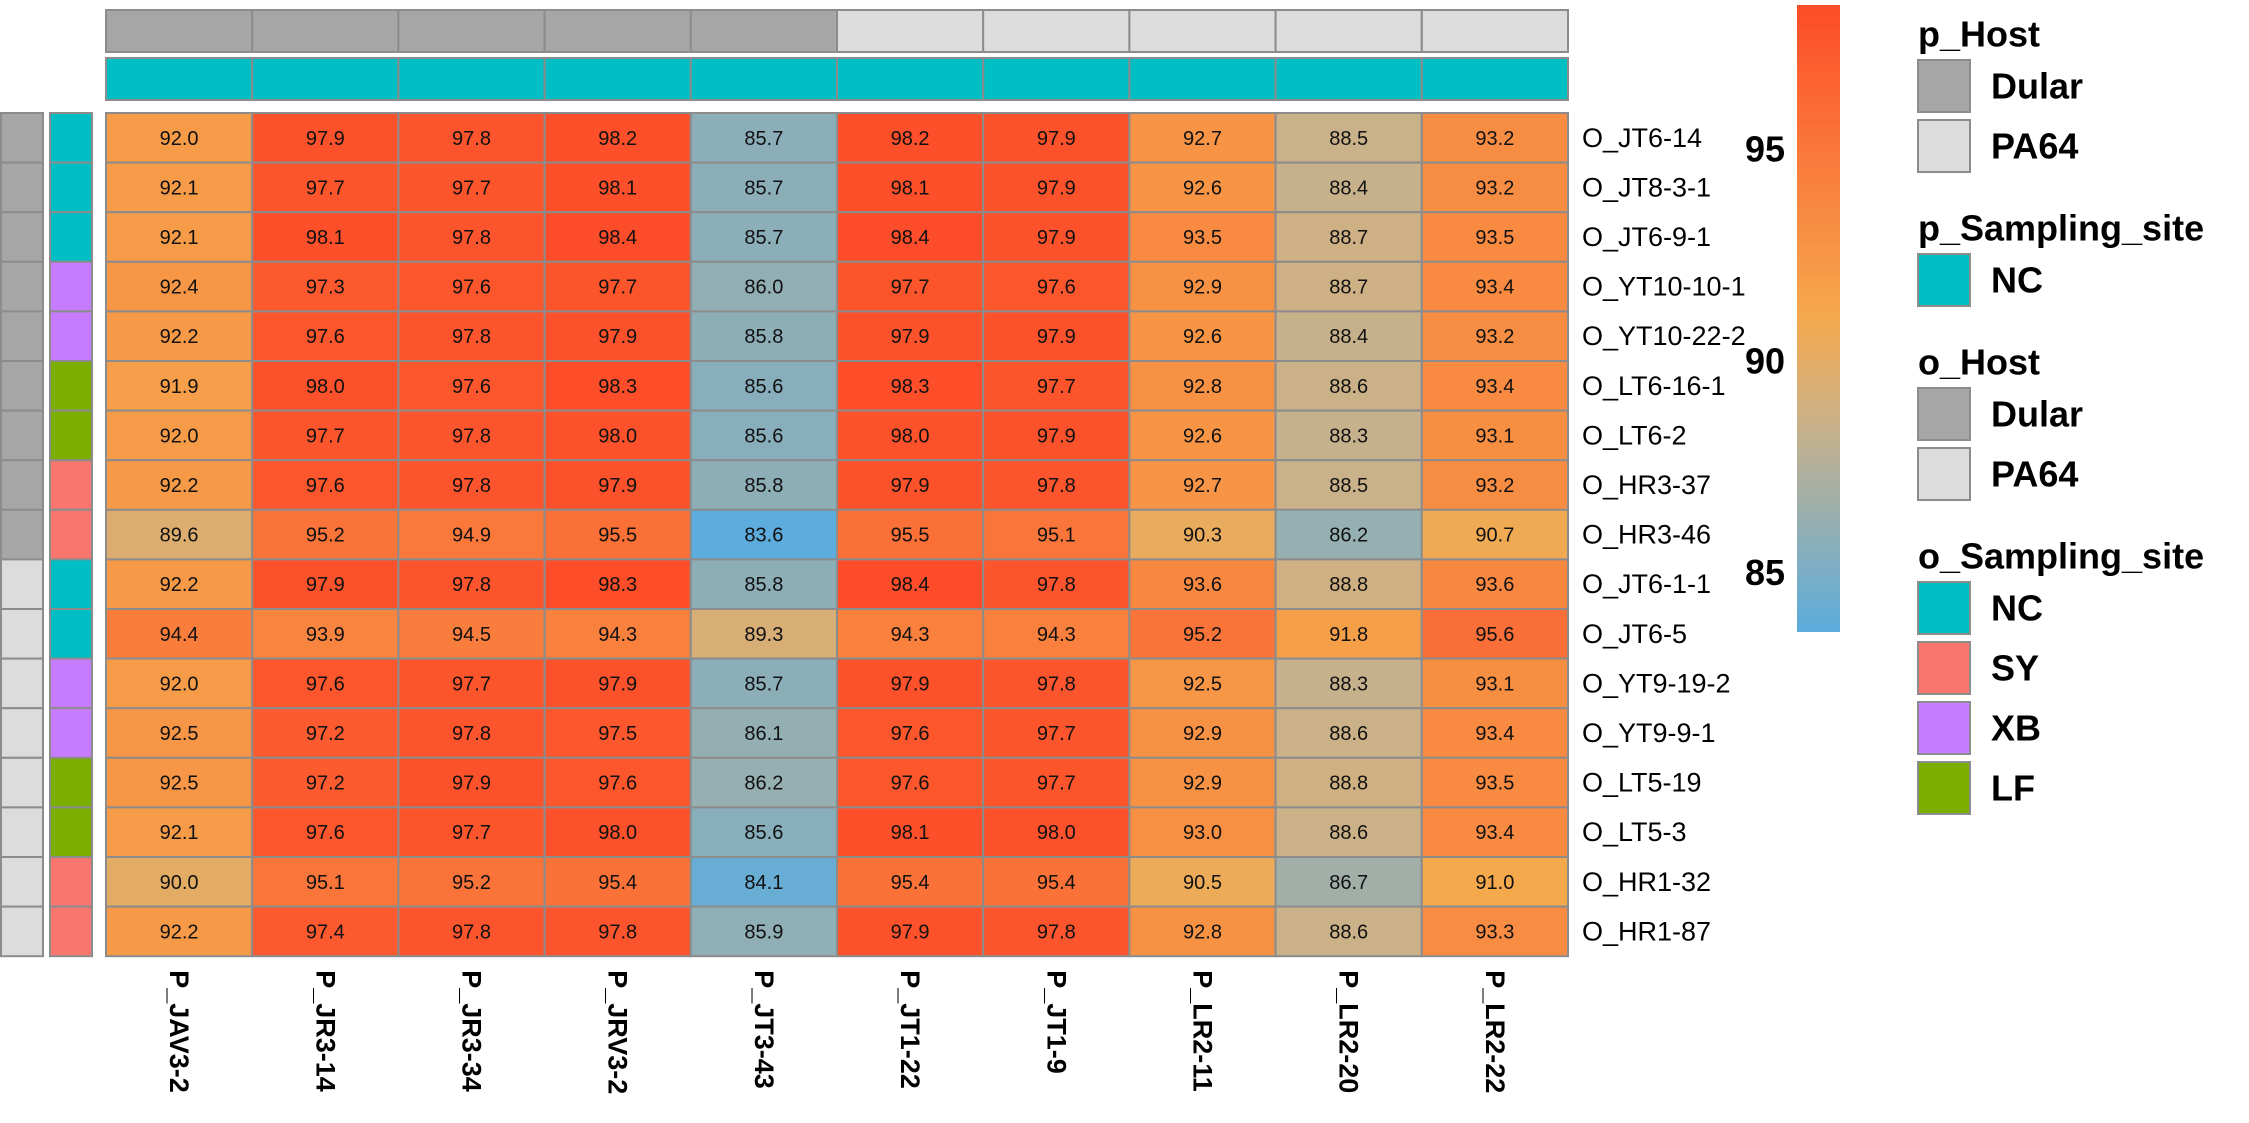 This screenshot has width=2249, height=1123. I want to click on cell-value-label: 92.1, so click(179, 833).